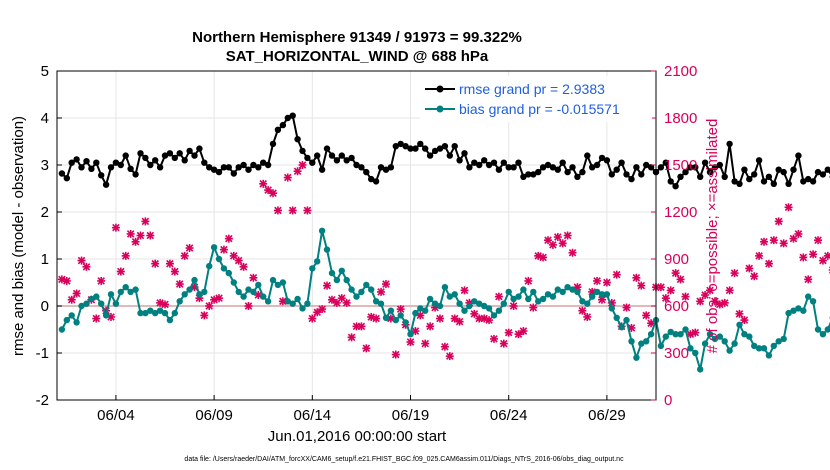 This screenshot has height=470, width=830. I want to click on y-tick-label: 1, so click(45, 259).